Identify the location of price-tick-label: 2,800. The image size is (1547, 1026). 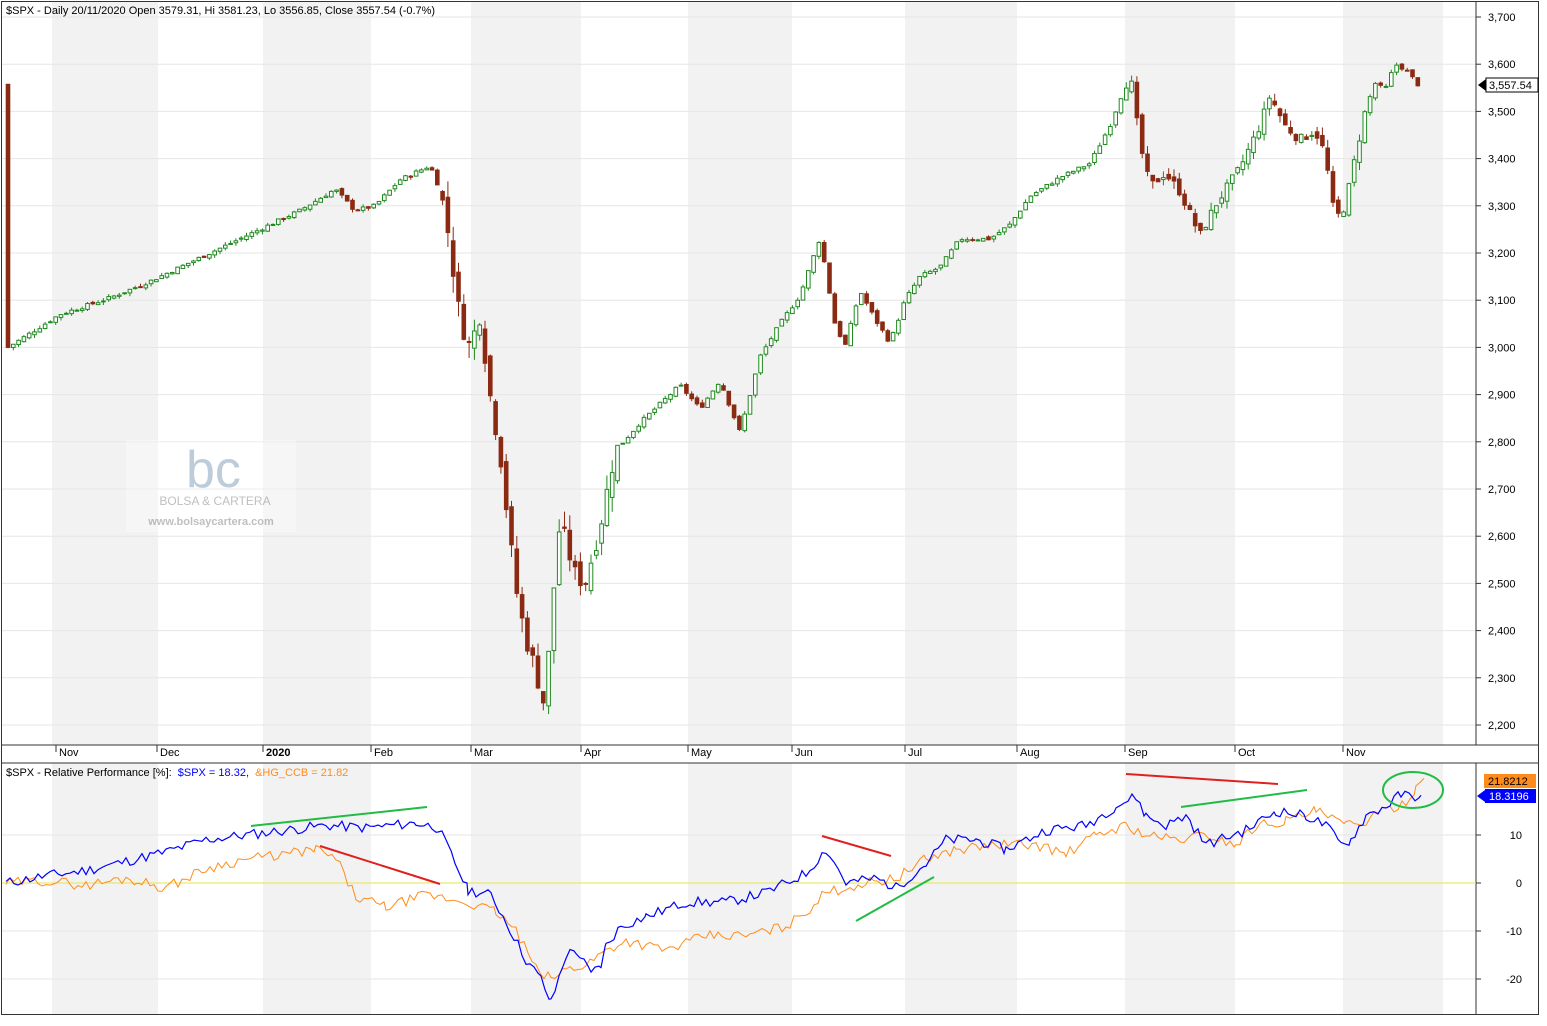
(1502, 443).